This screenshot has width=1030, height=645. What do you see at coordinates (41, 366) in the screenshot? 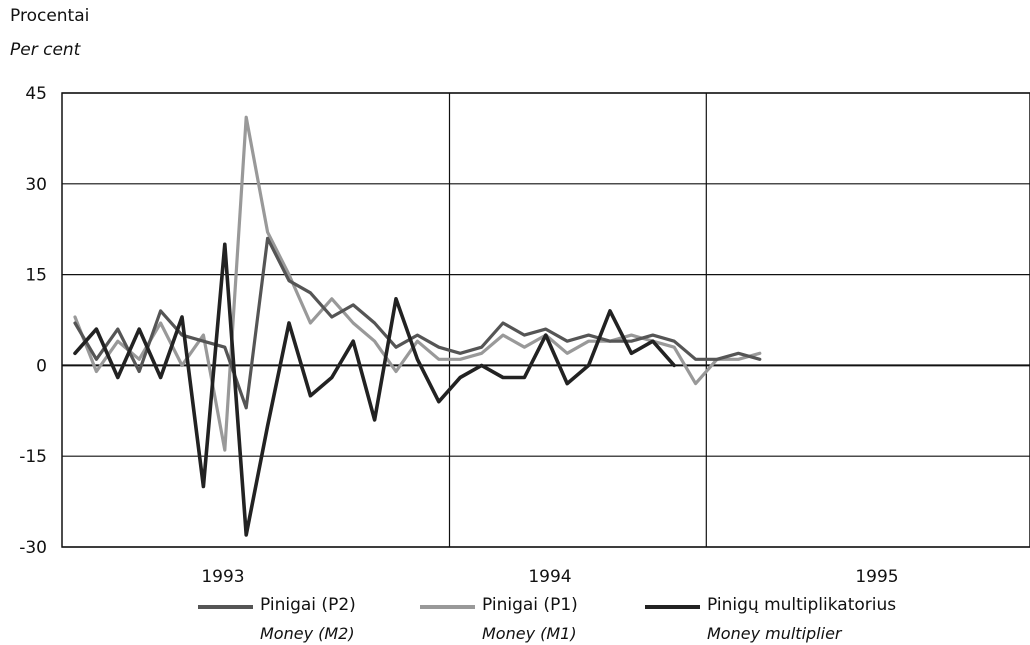
I see `y-tick-label: 0` at bounding box center [41, 366].